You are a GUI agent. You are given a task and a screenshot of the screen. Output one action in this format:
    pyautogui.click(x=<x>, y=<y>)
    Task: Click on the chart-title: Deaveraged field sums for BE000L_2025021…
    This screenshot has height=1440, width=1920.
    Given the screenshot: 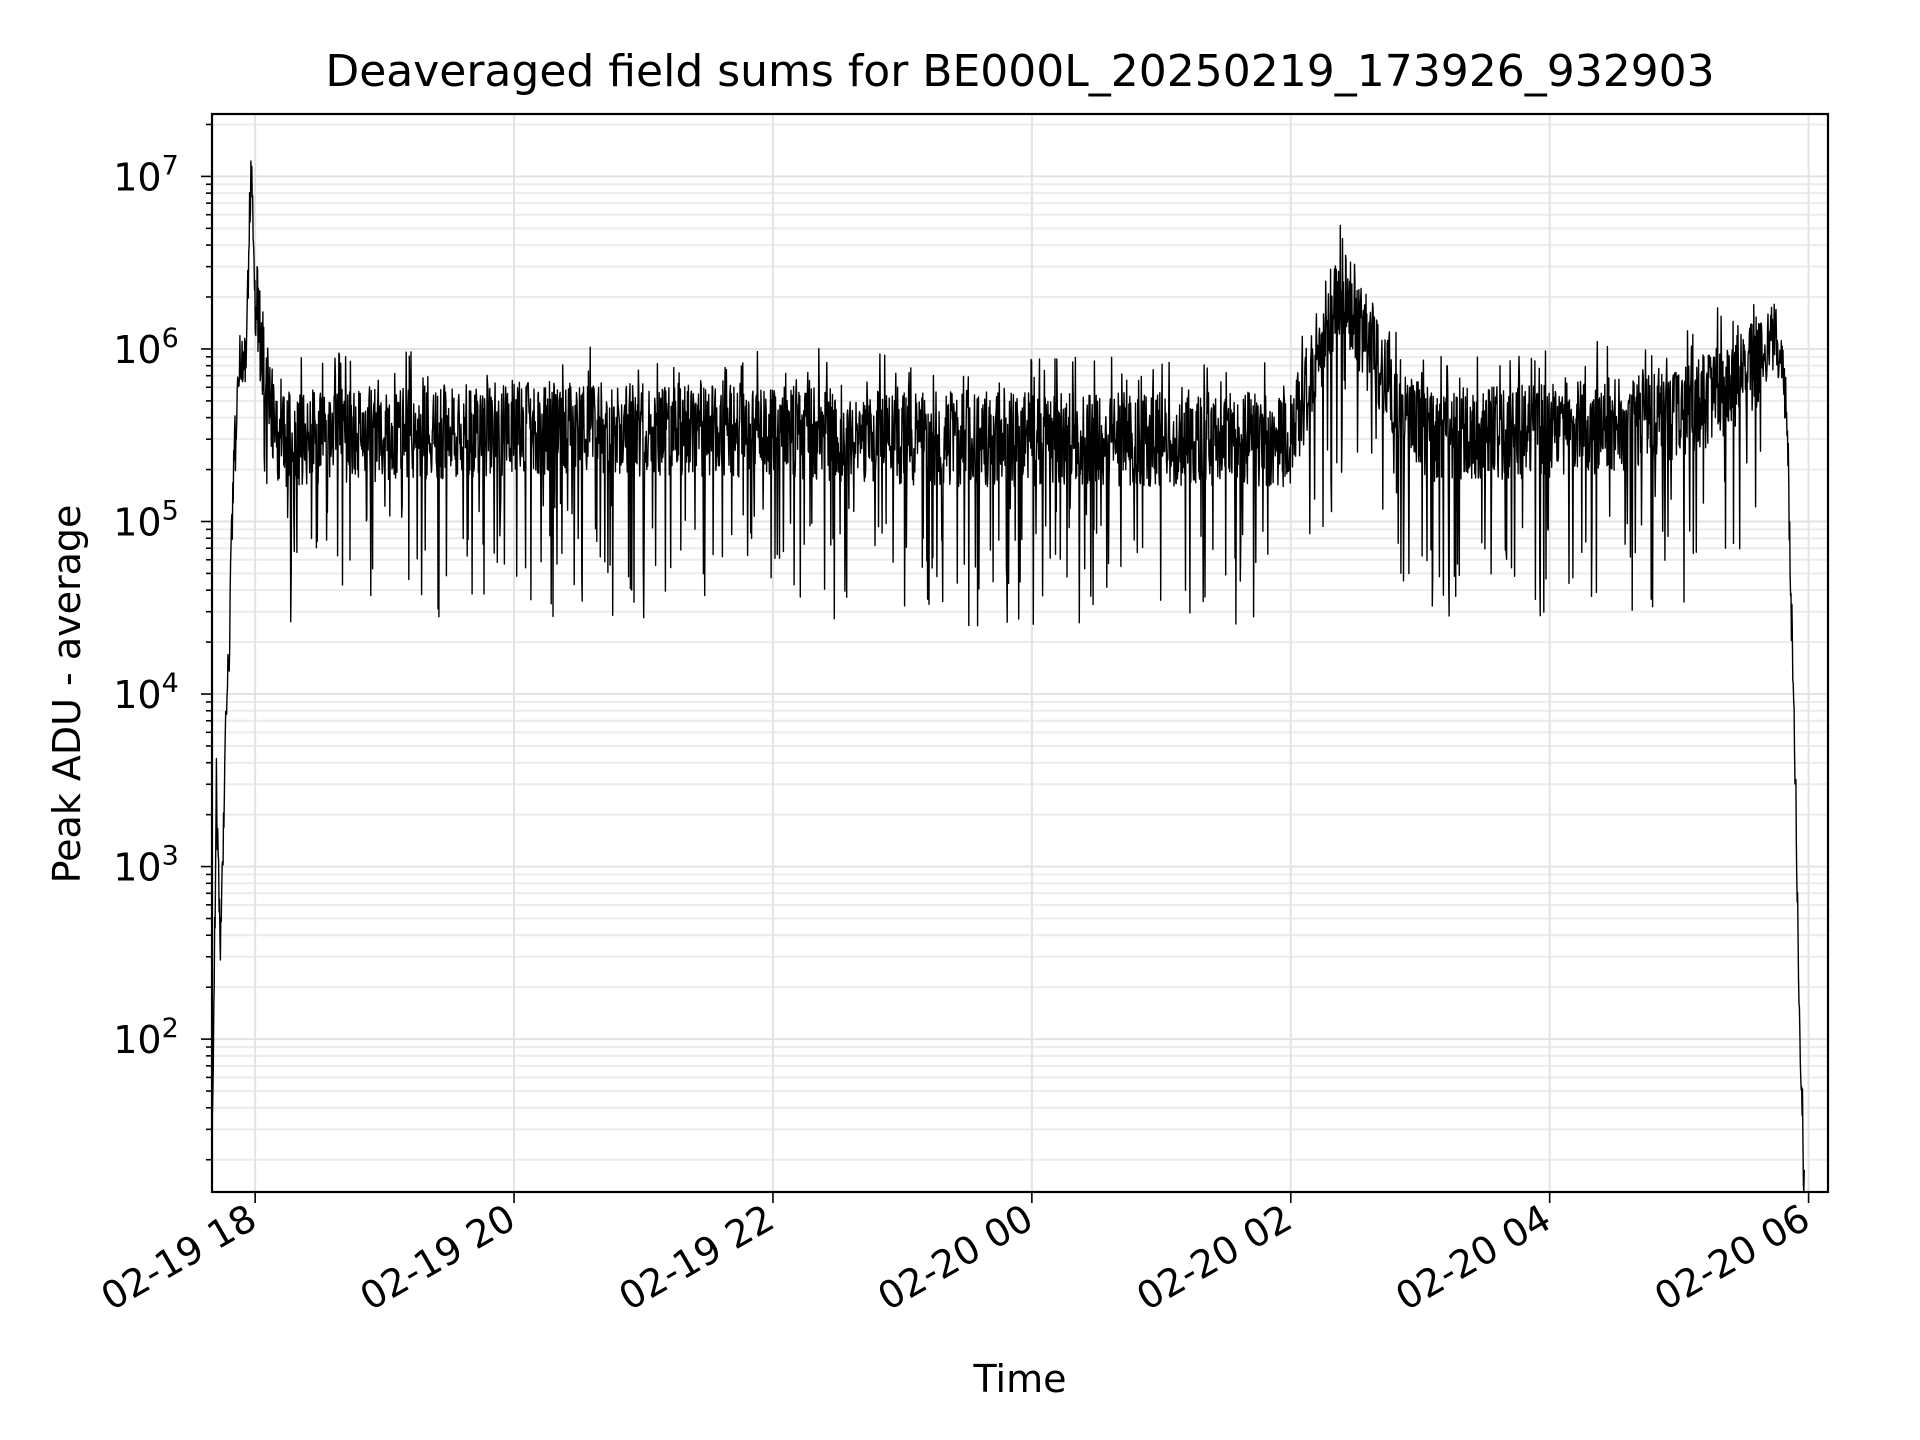 What is the action you would take?
    pyautogui.click(x=1019, y=71)
    